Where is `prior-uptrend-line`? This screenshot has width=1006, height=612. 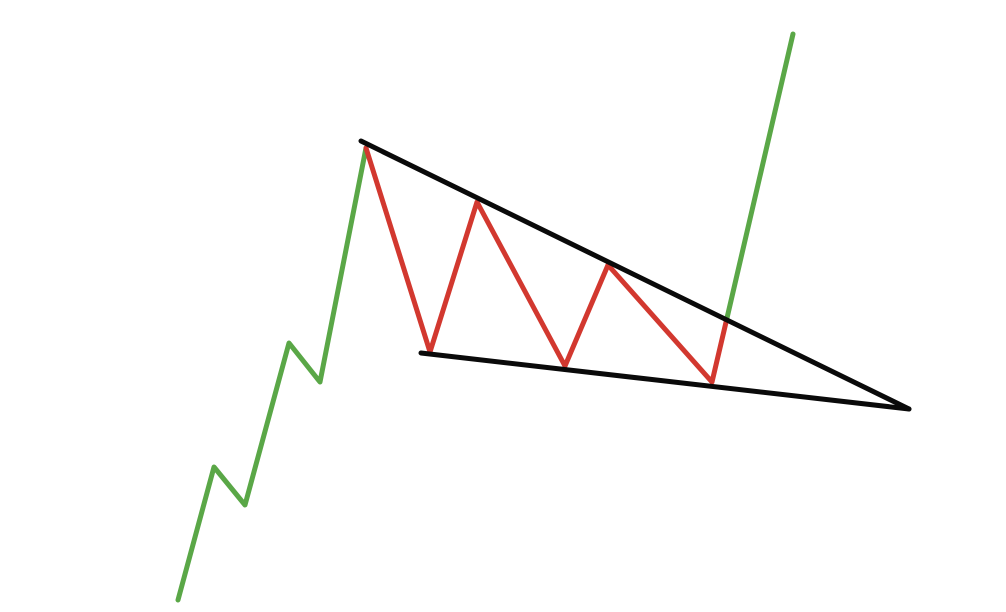 prior-uptrend-line is located at coordinates (272, 374).